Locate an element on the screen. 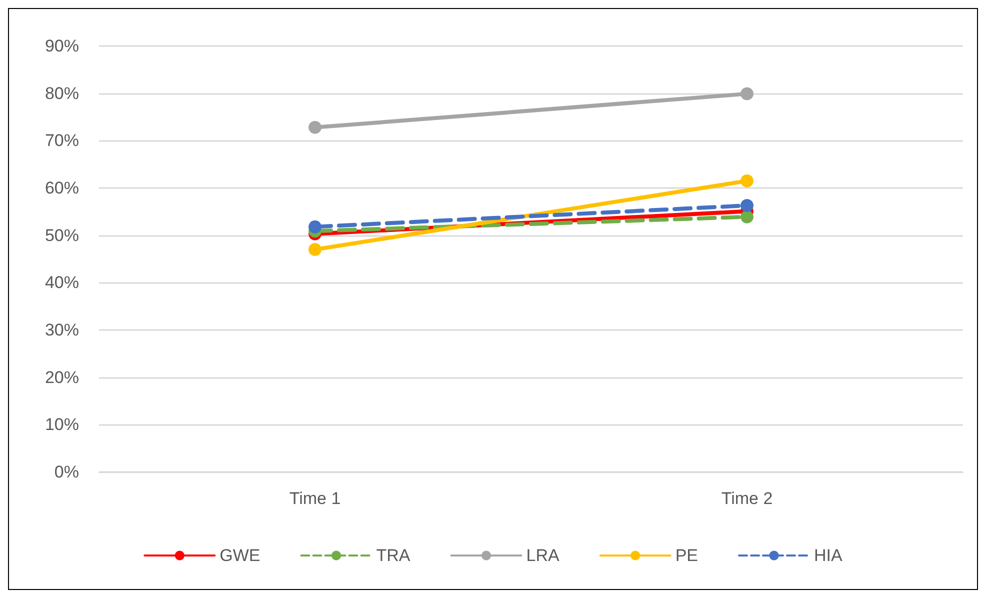 The width and height of the screenshot is (986, 598). legend-label: HIA is located at coordinates (829, 555).